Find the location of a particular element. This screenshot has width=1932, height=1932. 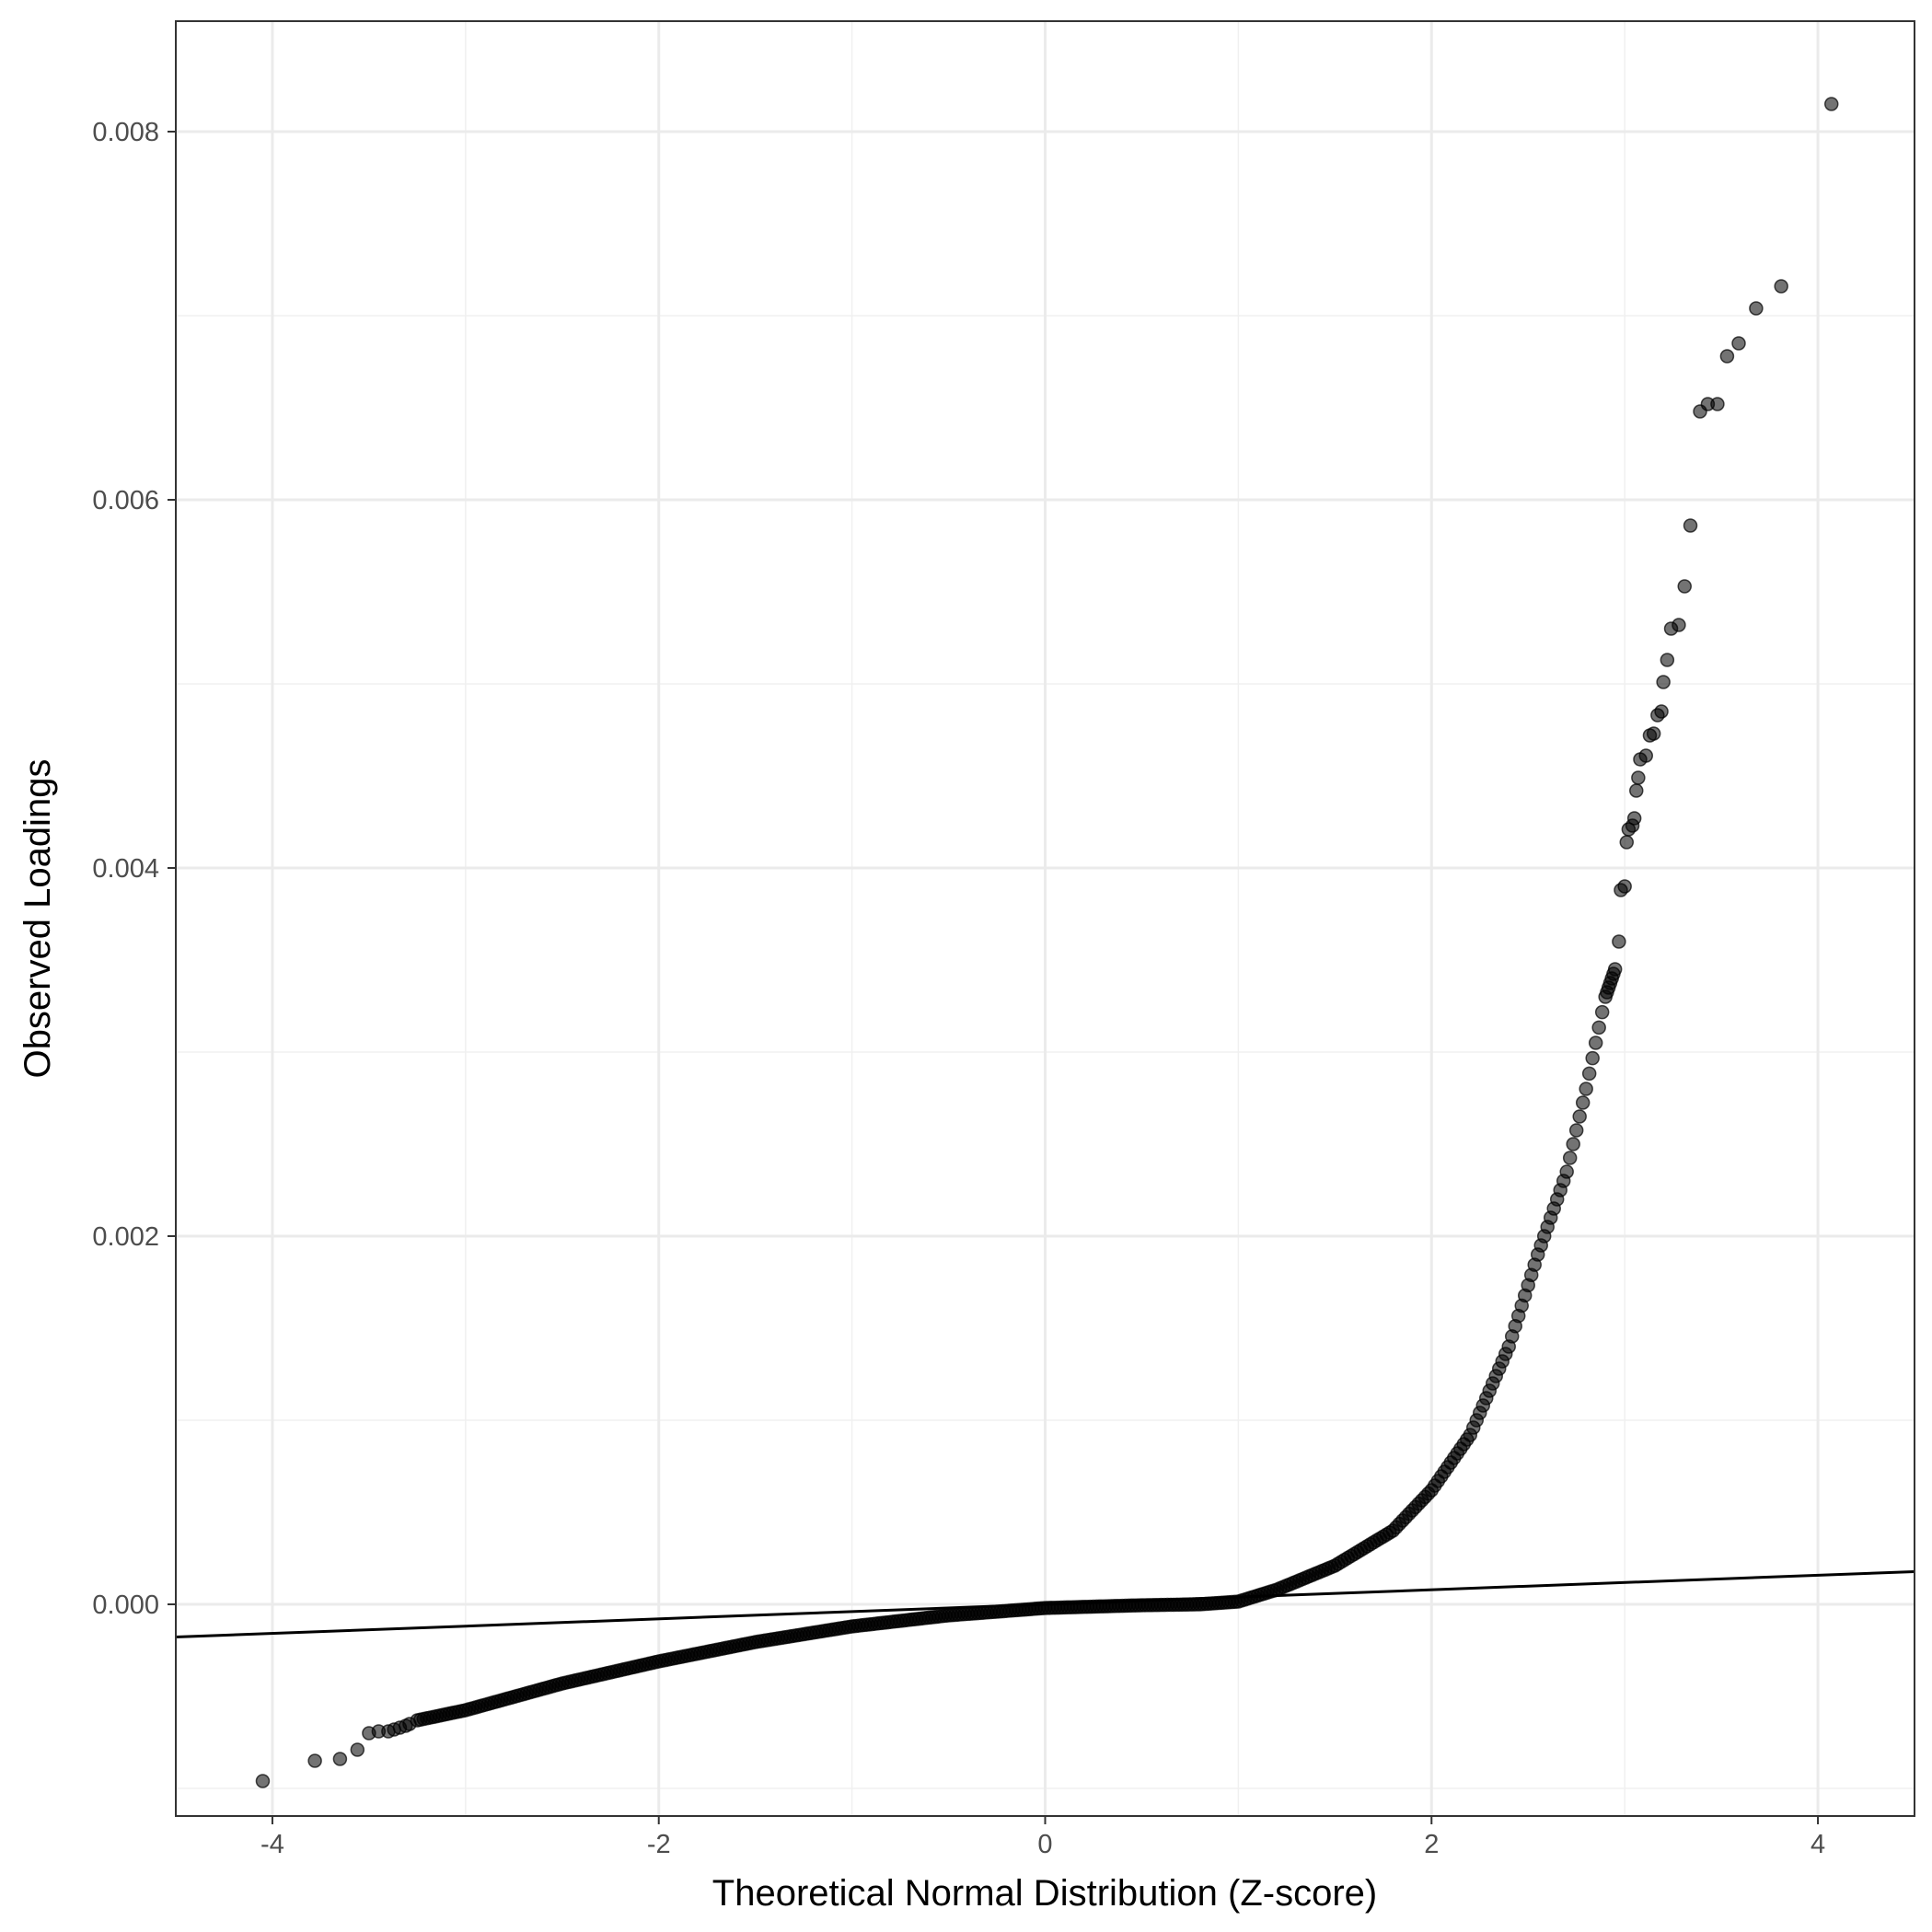

y-tick-label: 0.006 is located at coordinates (126, 501).